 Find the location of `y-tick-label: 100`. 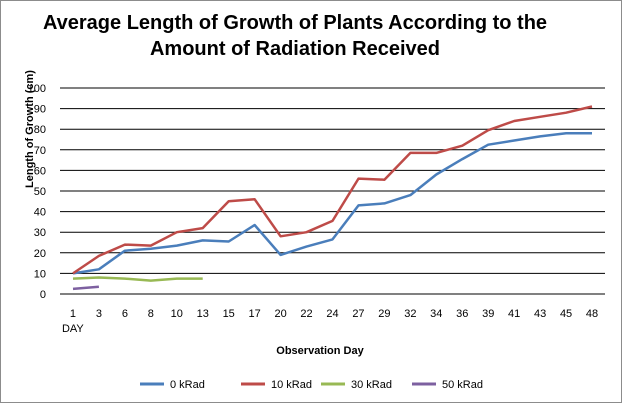

y-tick-label: 100 is located at coordinates (37, 89).